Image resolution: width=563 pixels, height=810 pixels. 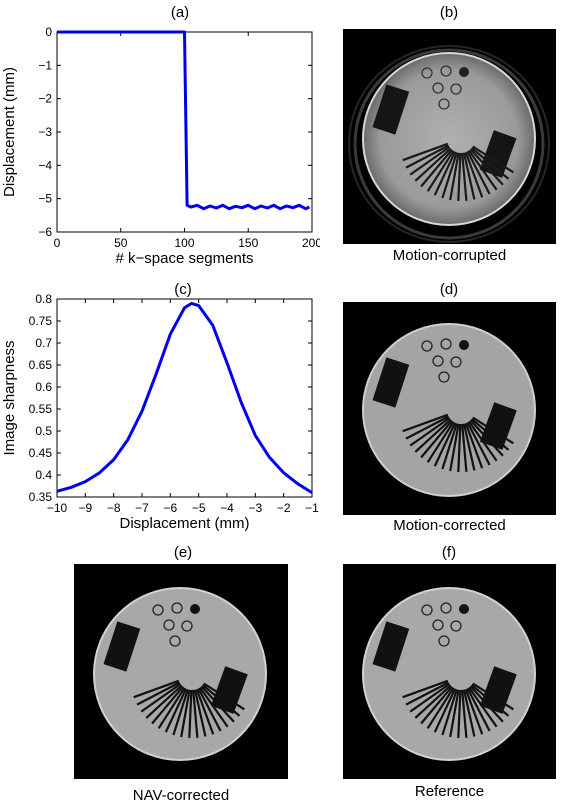 What do you see at coordinates (183, 289) in the screenshot?
I see `panel-label-c: (c)` at bounding box center [183, 289].